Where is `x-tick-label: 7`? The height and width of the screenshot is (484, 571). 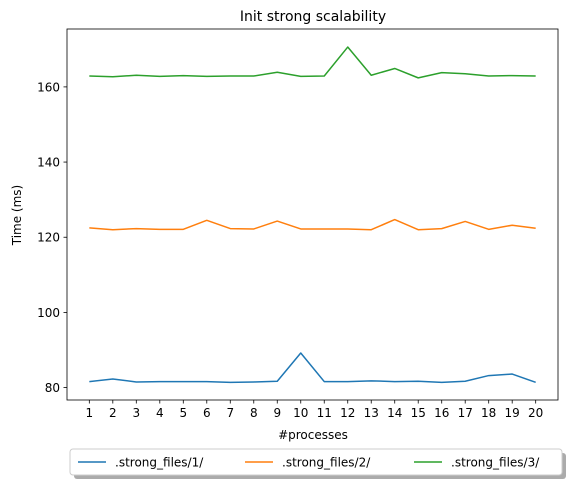 x-tick-label: 7 is located at coordinates (230, 413).